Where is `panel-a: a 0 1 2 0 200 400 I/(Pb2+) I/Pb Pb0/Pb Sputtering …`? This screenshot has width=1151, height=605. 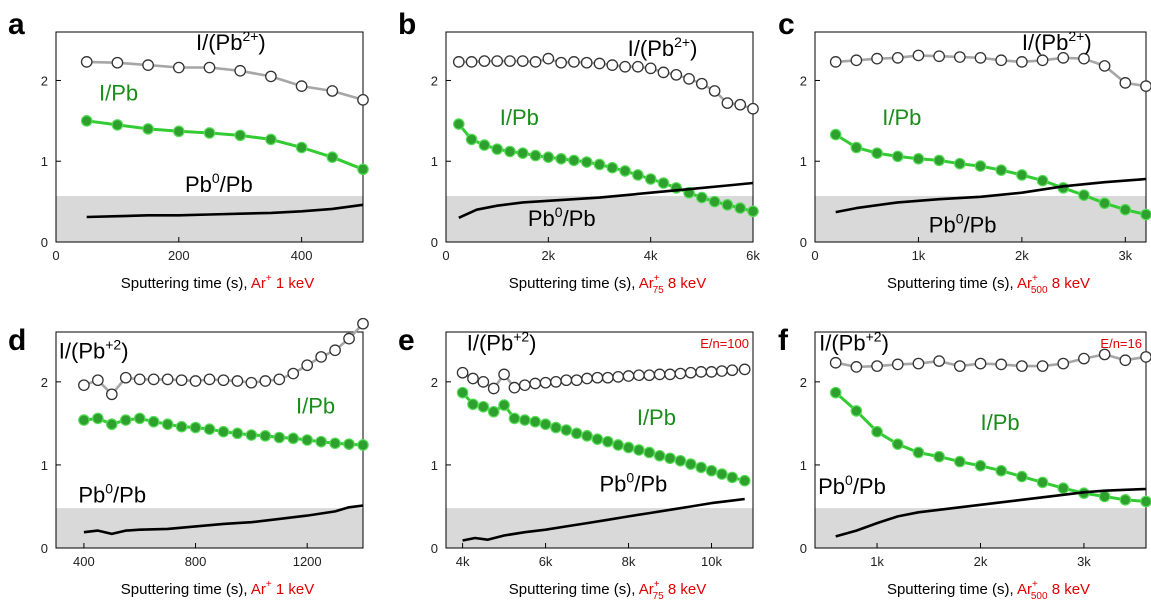
panel-a: a 0 1 2 0 200 400 I/(Pb2+) I/Pb Pb0/Pb Sputtering … is located at coordinates (188, 150).